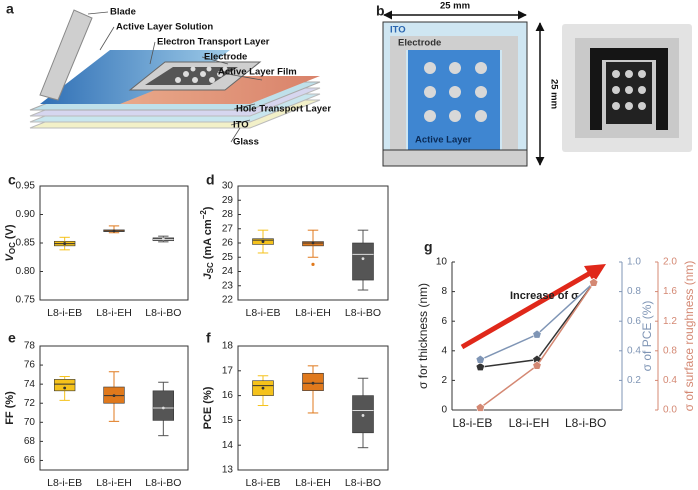 The image size is (698, 490). Describe the element at coordinates (10, 9) in the screenshot. I see `panel-letter: a` at that location.